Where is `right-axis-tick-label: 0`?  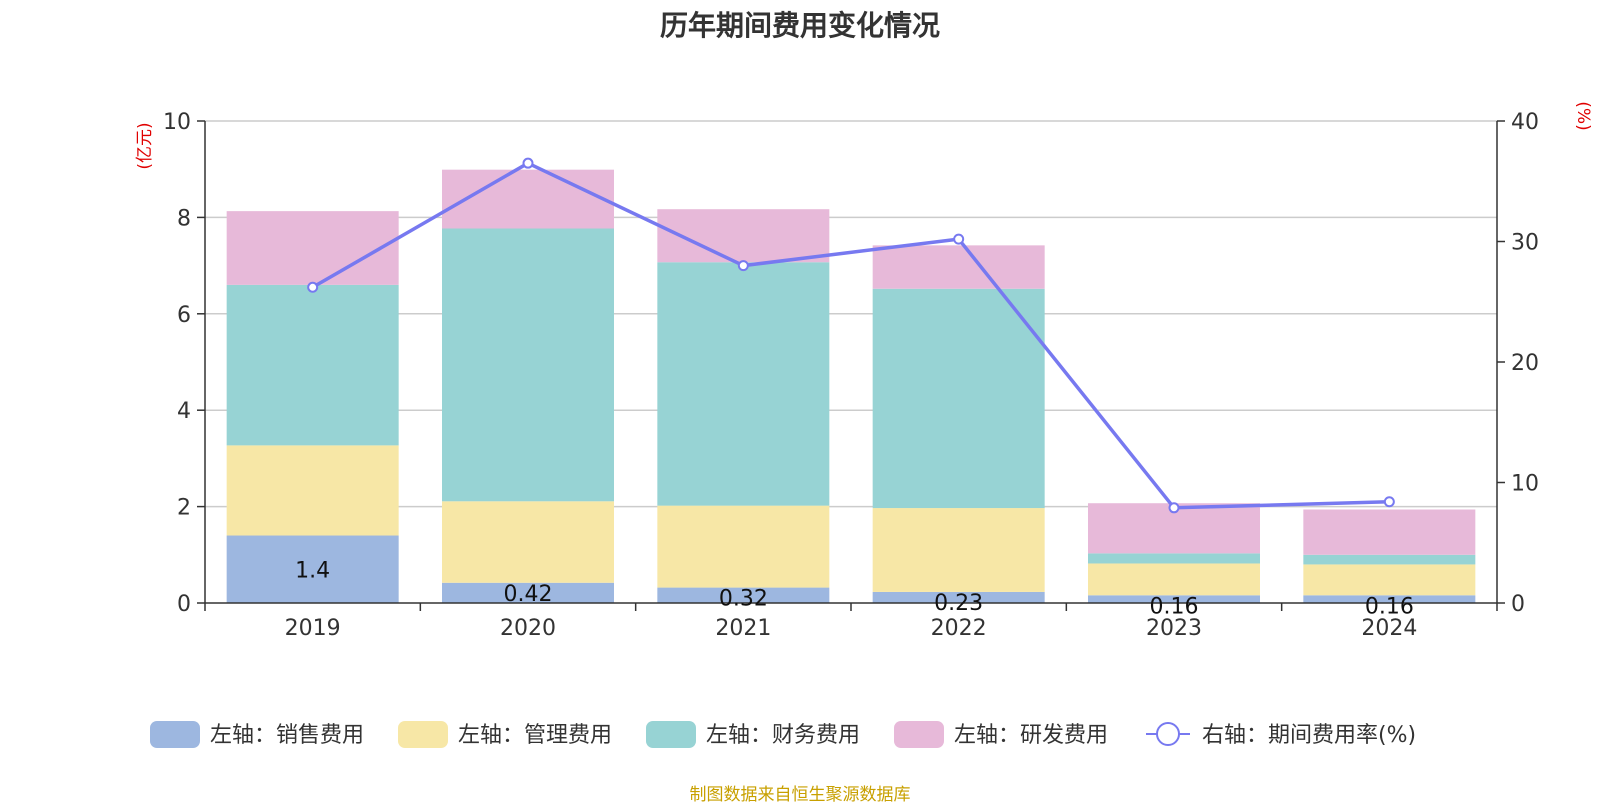 right-axis-tick-label: 0 is located at coordinates (1518, 604).